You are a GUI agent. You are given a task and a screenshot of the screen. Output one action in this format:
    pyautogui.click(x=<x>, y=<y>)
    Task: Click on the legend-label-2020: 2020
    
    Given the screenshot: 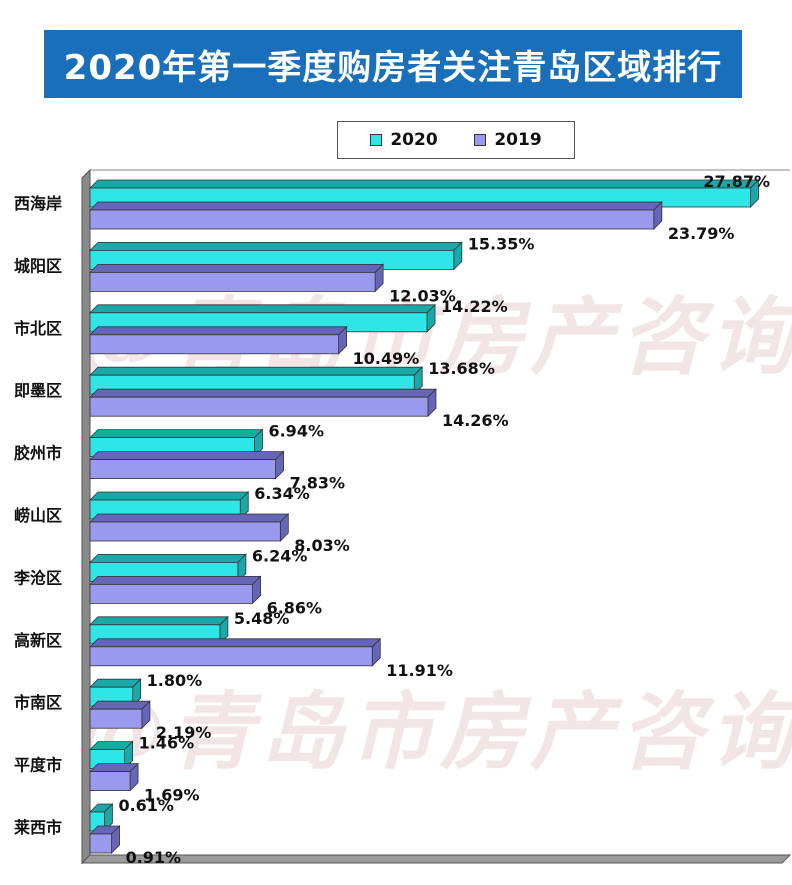 What is the action you would take?
    pyautogui.click(x=414, y=140)
    